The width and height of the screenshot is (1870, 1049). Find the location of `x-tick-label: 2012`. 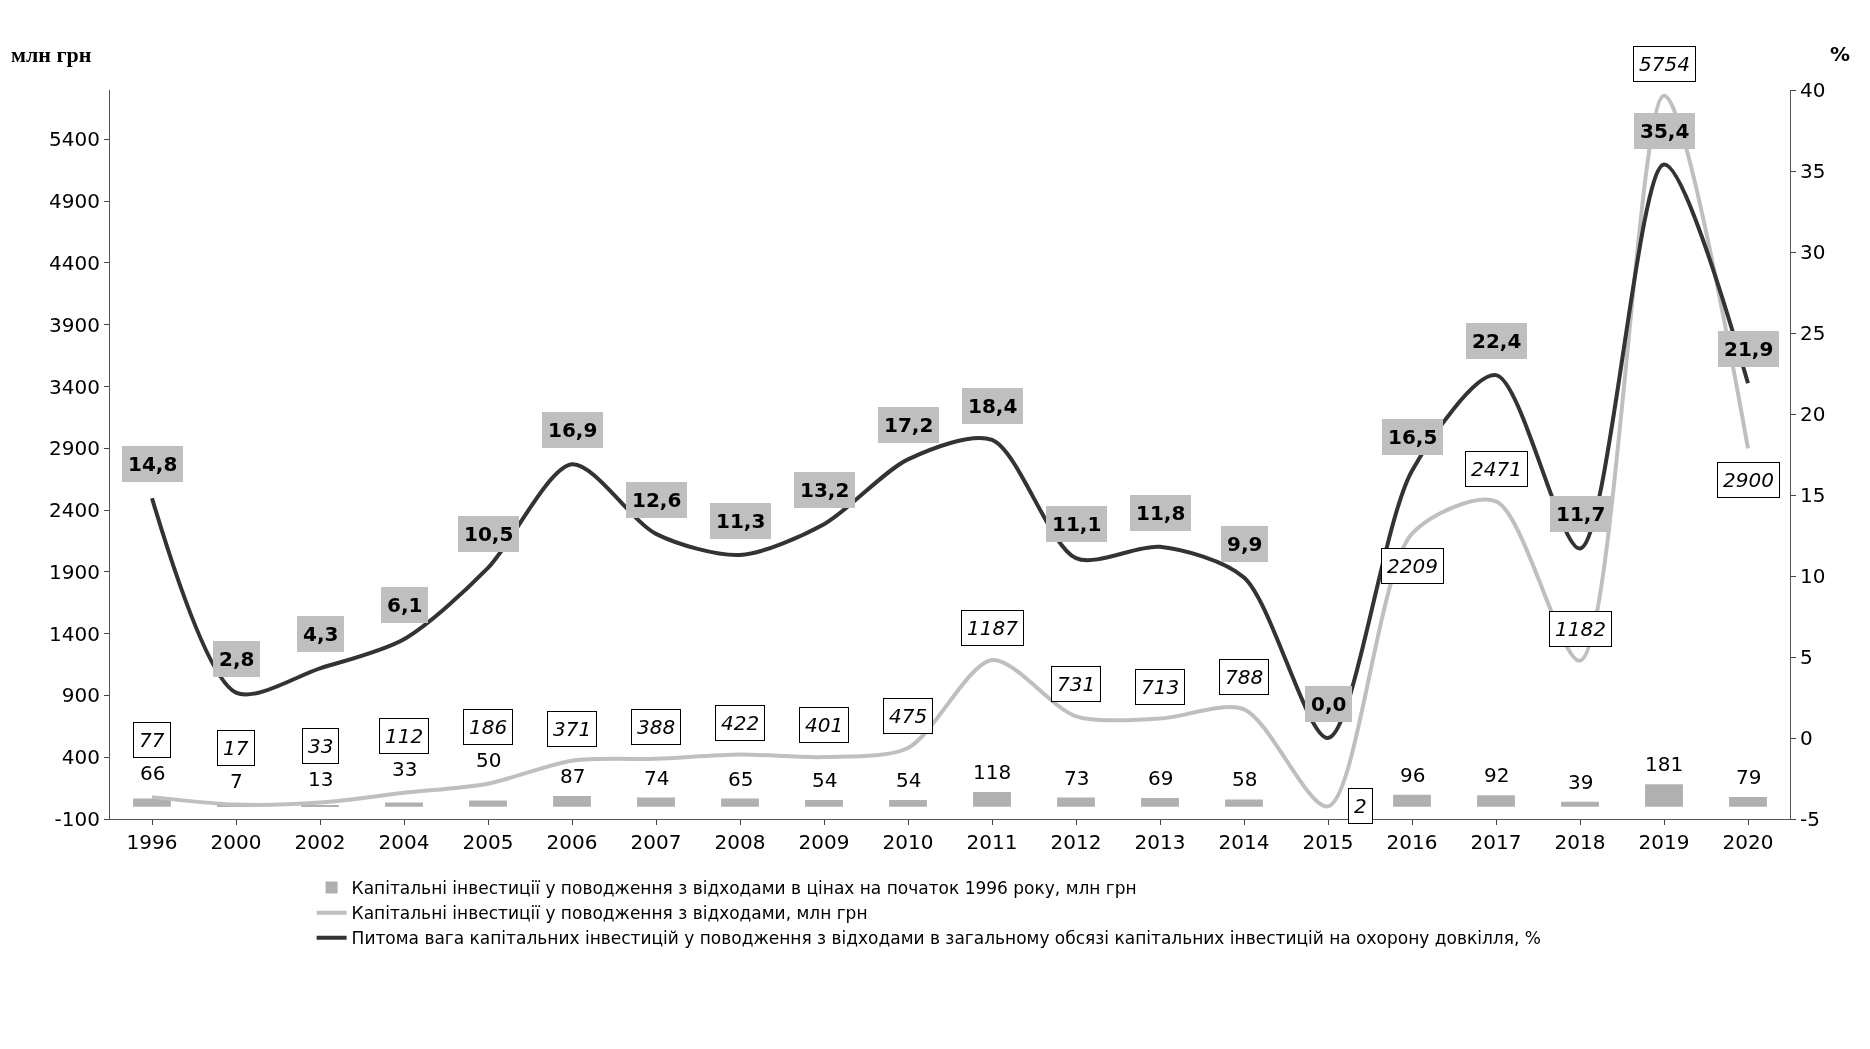

x-tick-label: 2012 is located at coordinates (1076, 842).